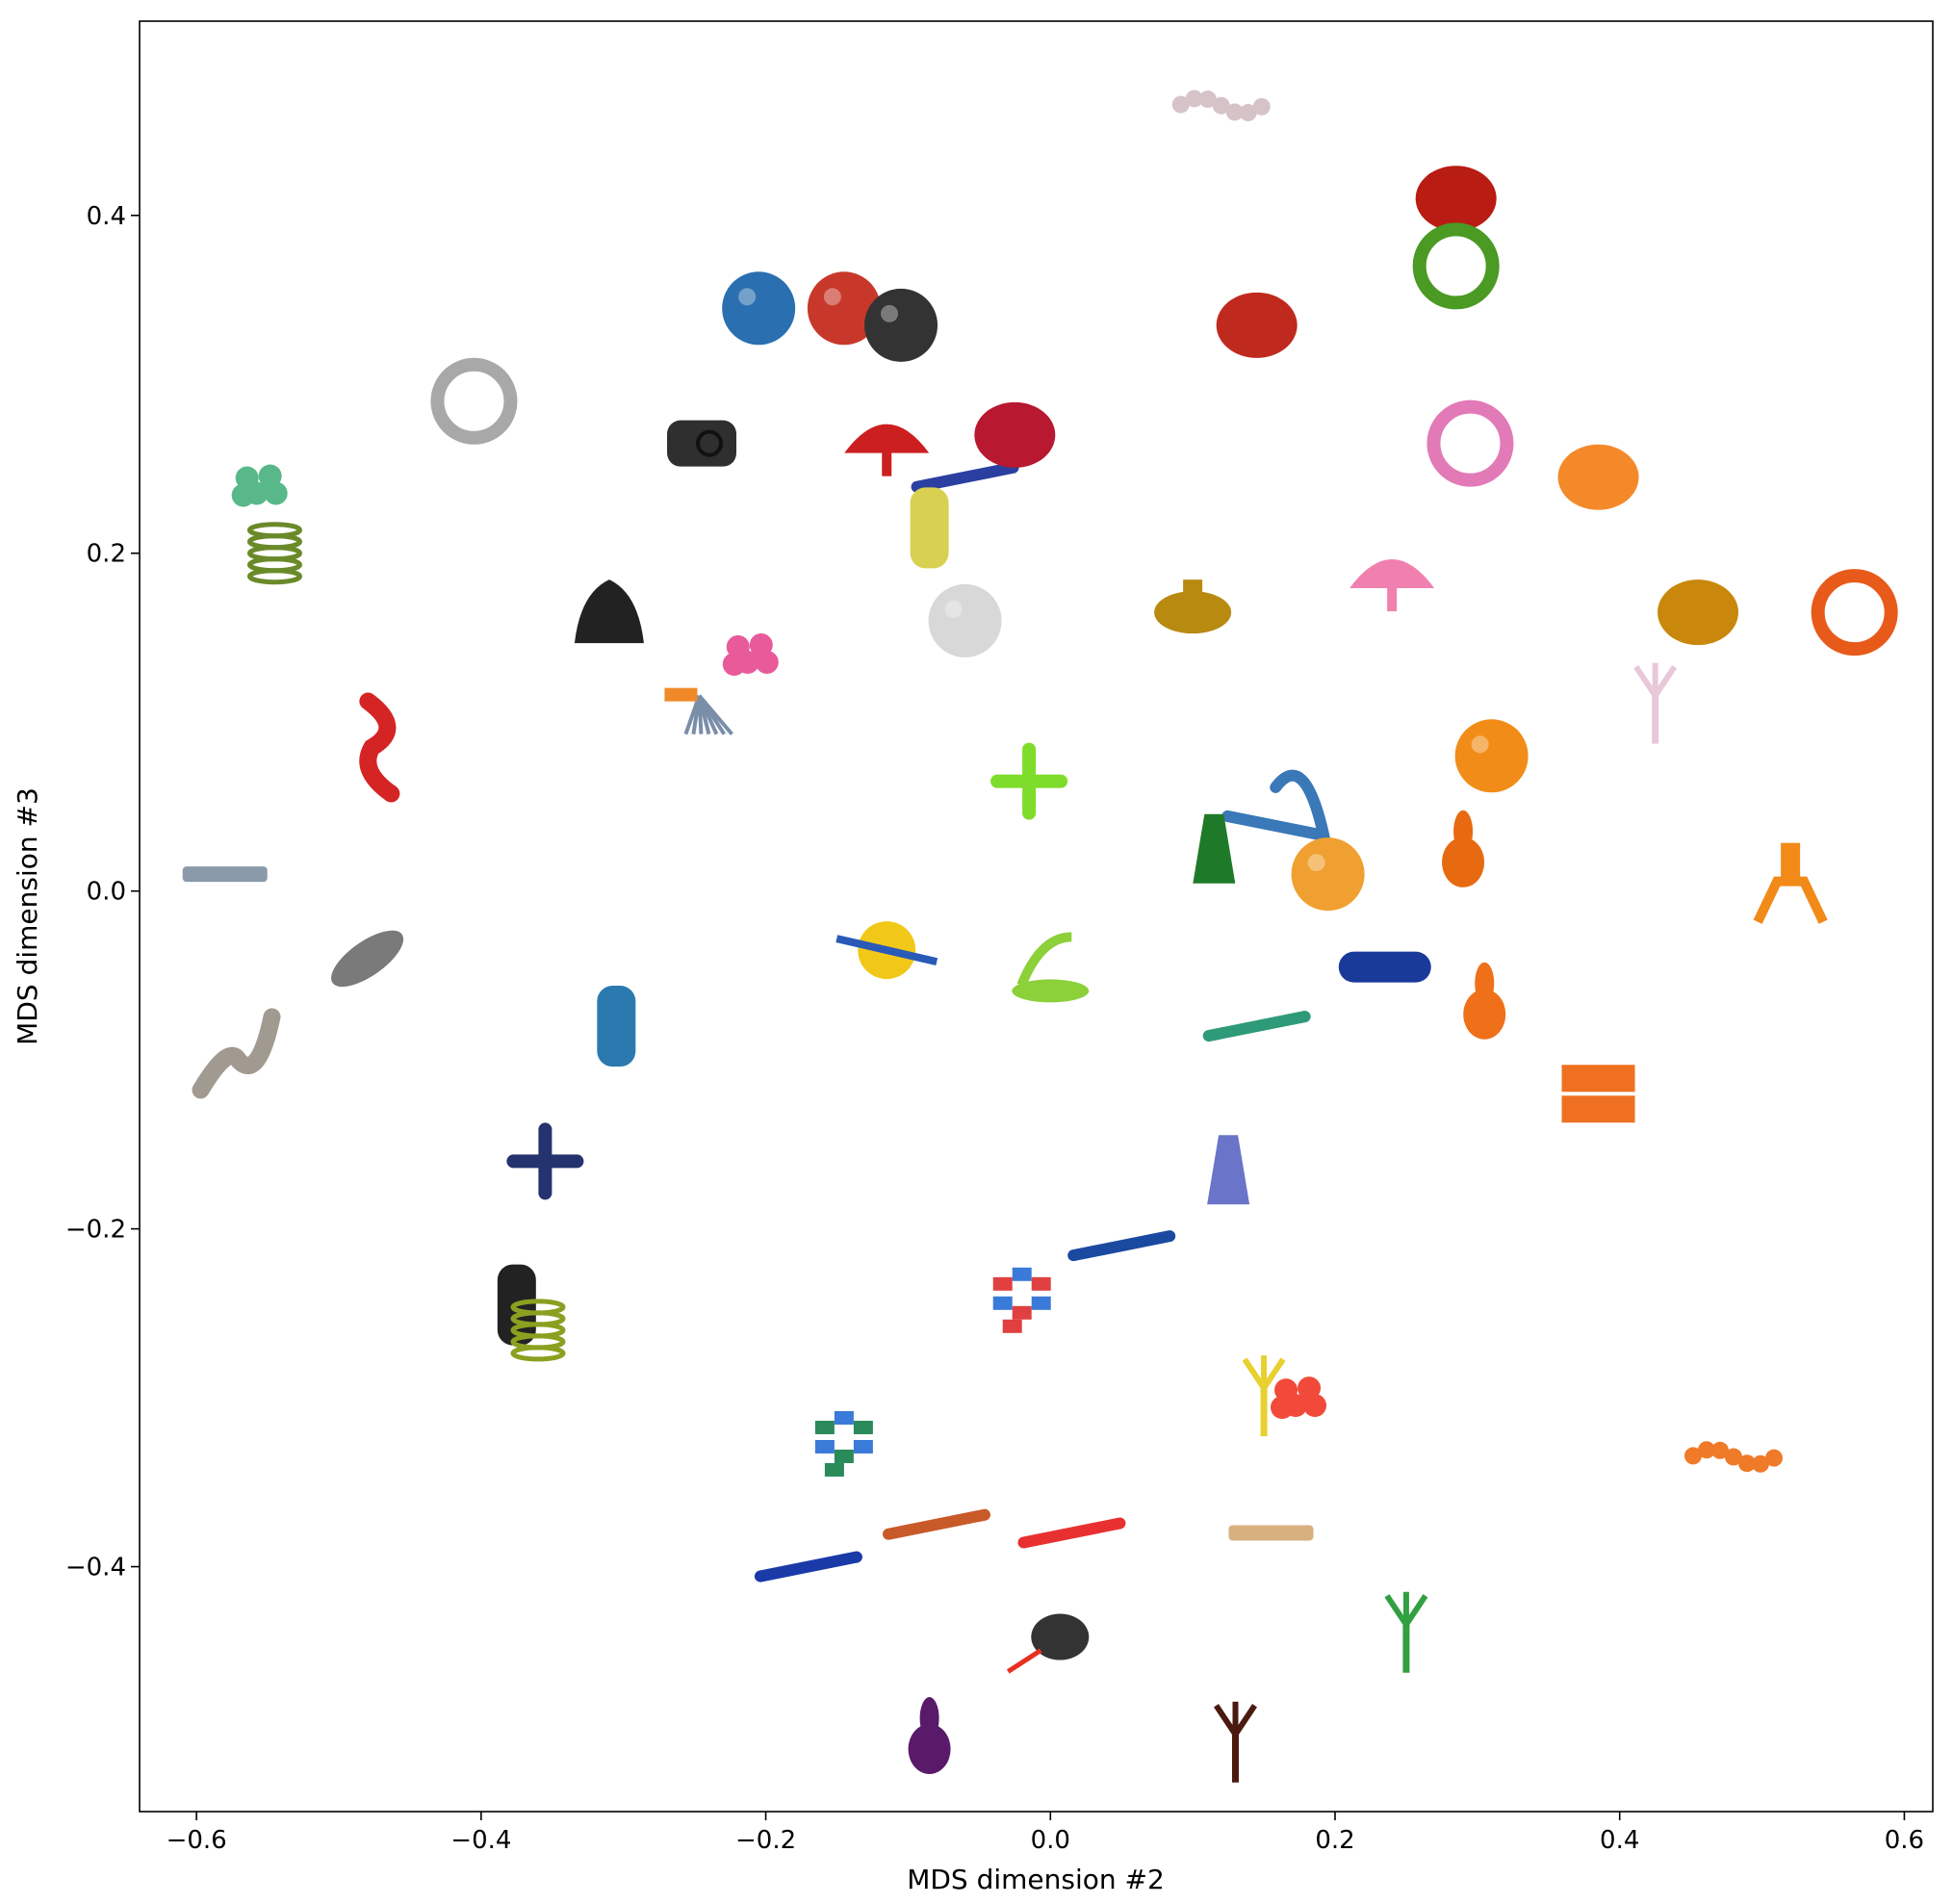 The width and height of the screenshot is (1953, 1904). What do you see at coordinates (1384, 967) in the screenshot?
I see `data-point-capsule` at bounding box center [1384, 967].